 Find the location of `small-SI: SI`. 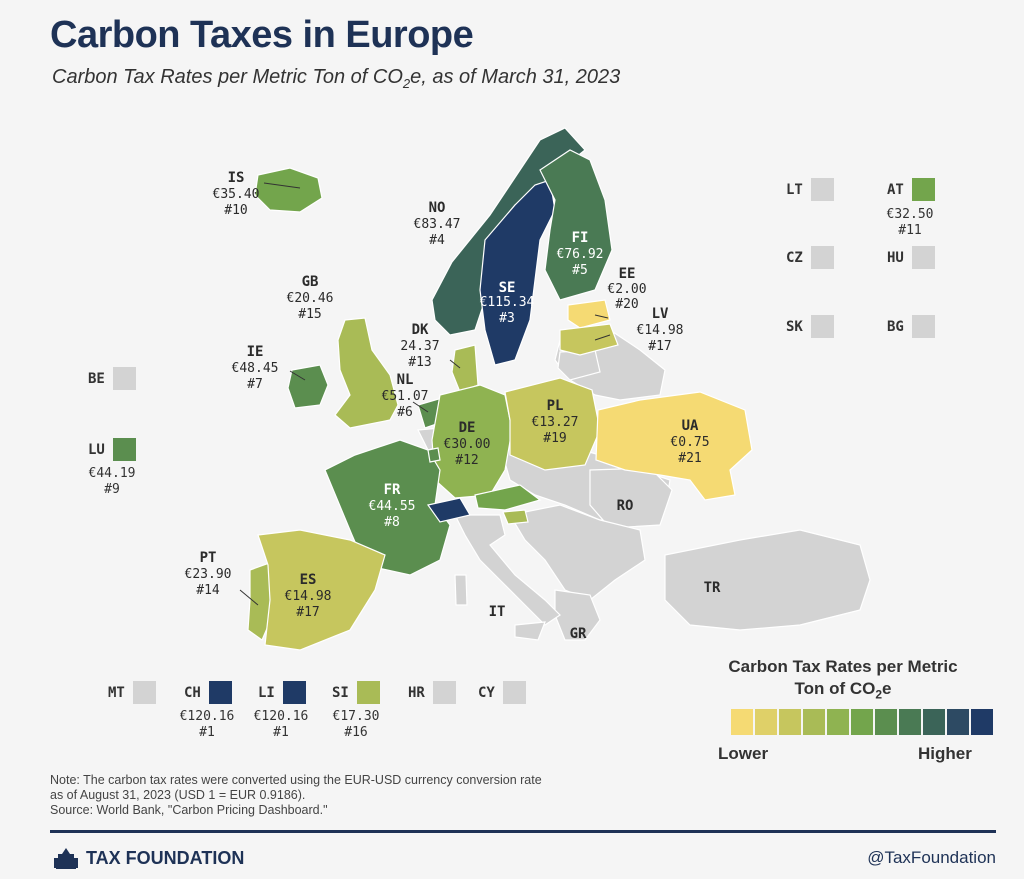

small-SI: SI is located at coordinates (356, 692).